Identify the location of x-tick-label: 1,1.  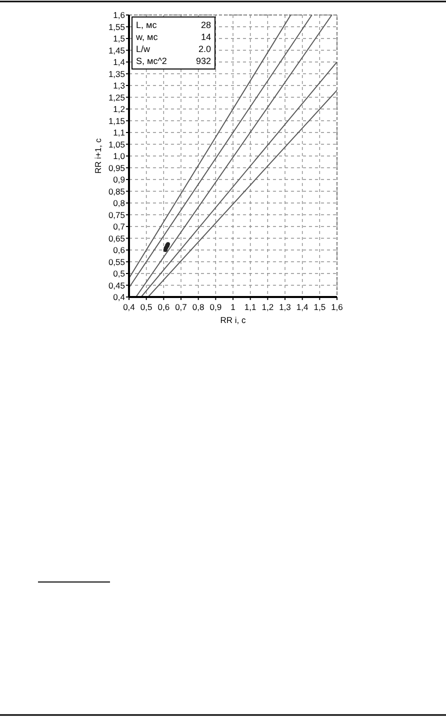
(250, 307).